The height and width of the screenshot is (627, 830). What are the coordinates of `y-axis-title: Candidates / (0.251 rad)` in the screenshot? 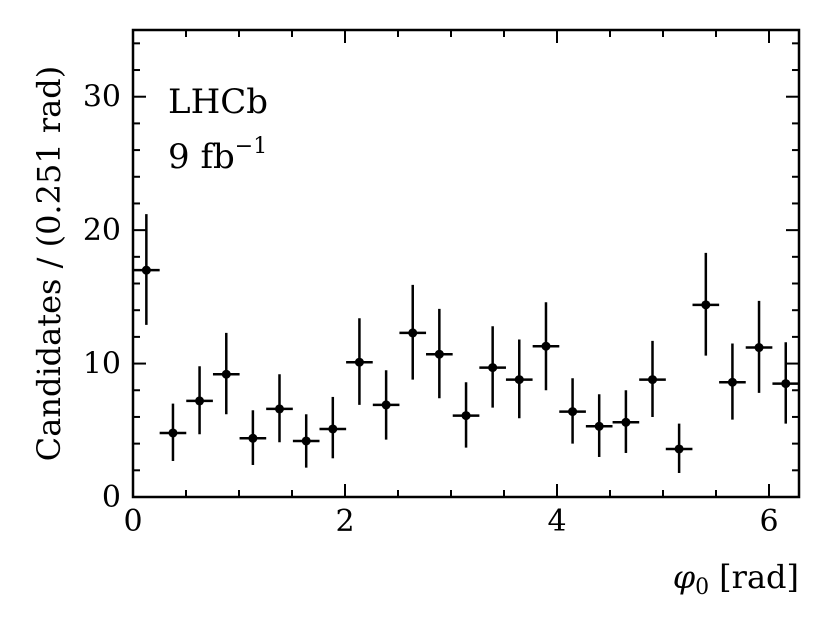 It's located at (49, 263).